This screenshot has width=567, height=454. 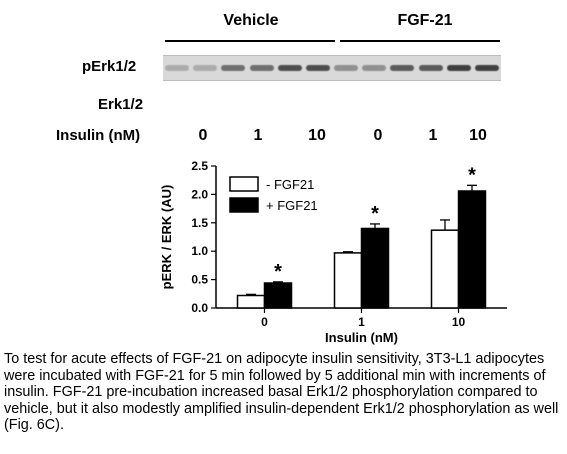 I want to click on y-axis-label: pERK / ERK (AU), so click(x=166, y=237).